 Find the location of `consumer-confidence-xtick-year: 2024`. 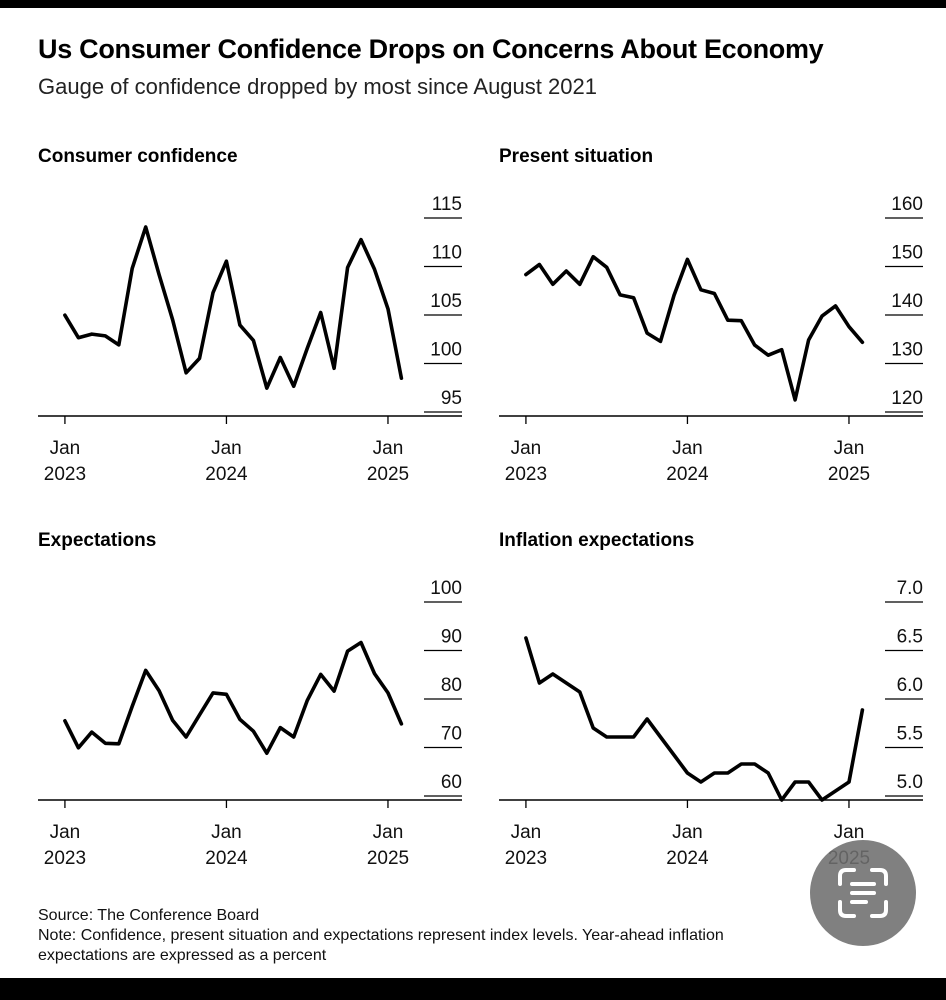

consumer-confidence-xtick-year: 2024 is located at coordinates (226, 474).